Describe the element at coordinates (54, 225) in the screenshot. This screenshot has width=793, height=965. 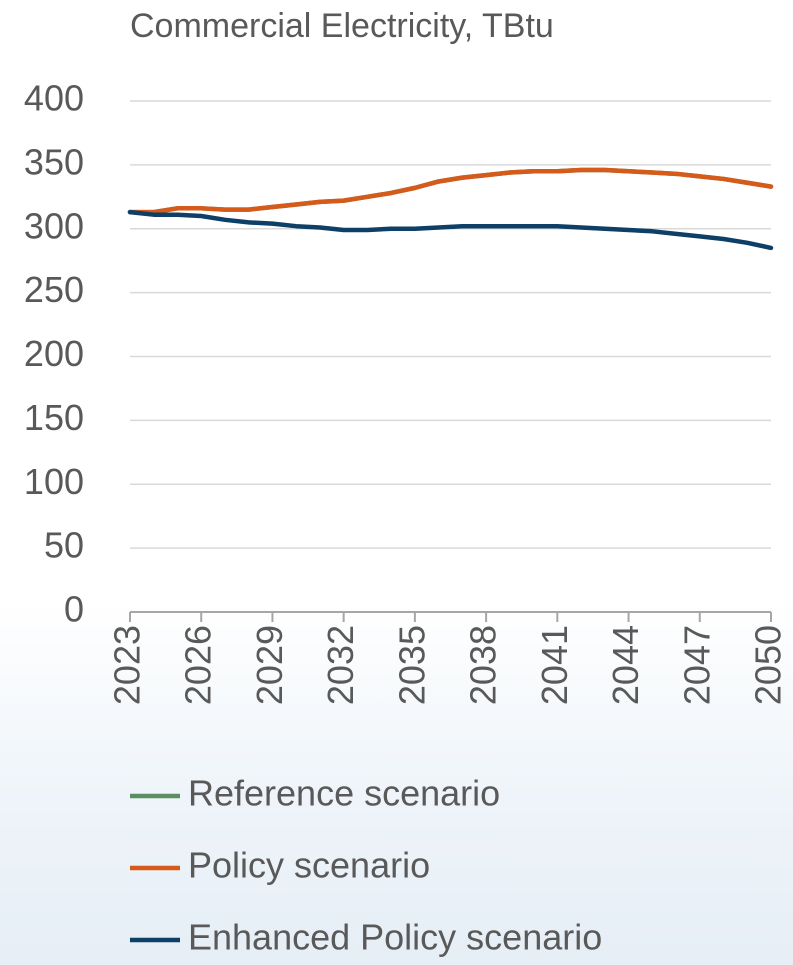
I see `y-tick-label: 300` at that location.